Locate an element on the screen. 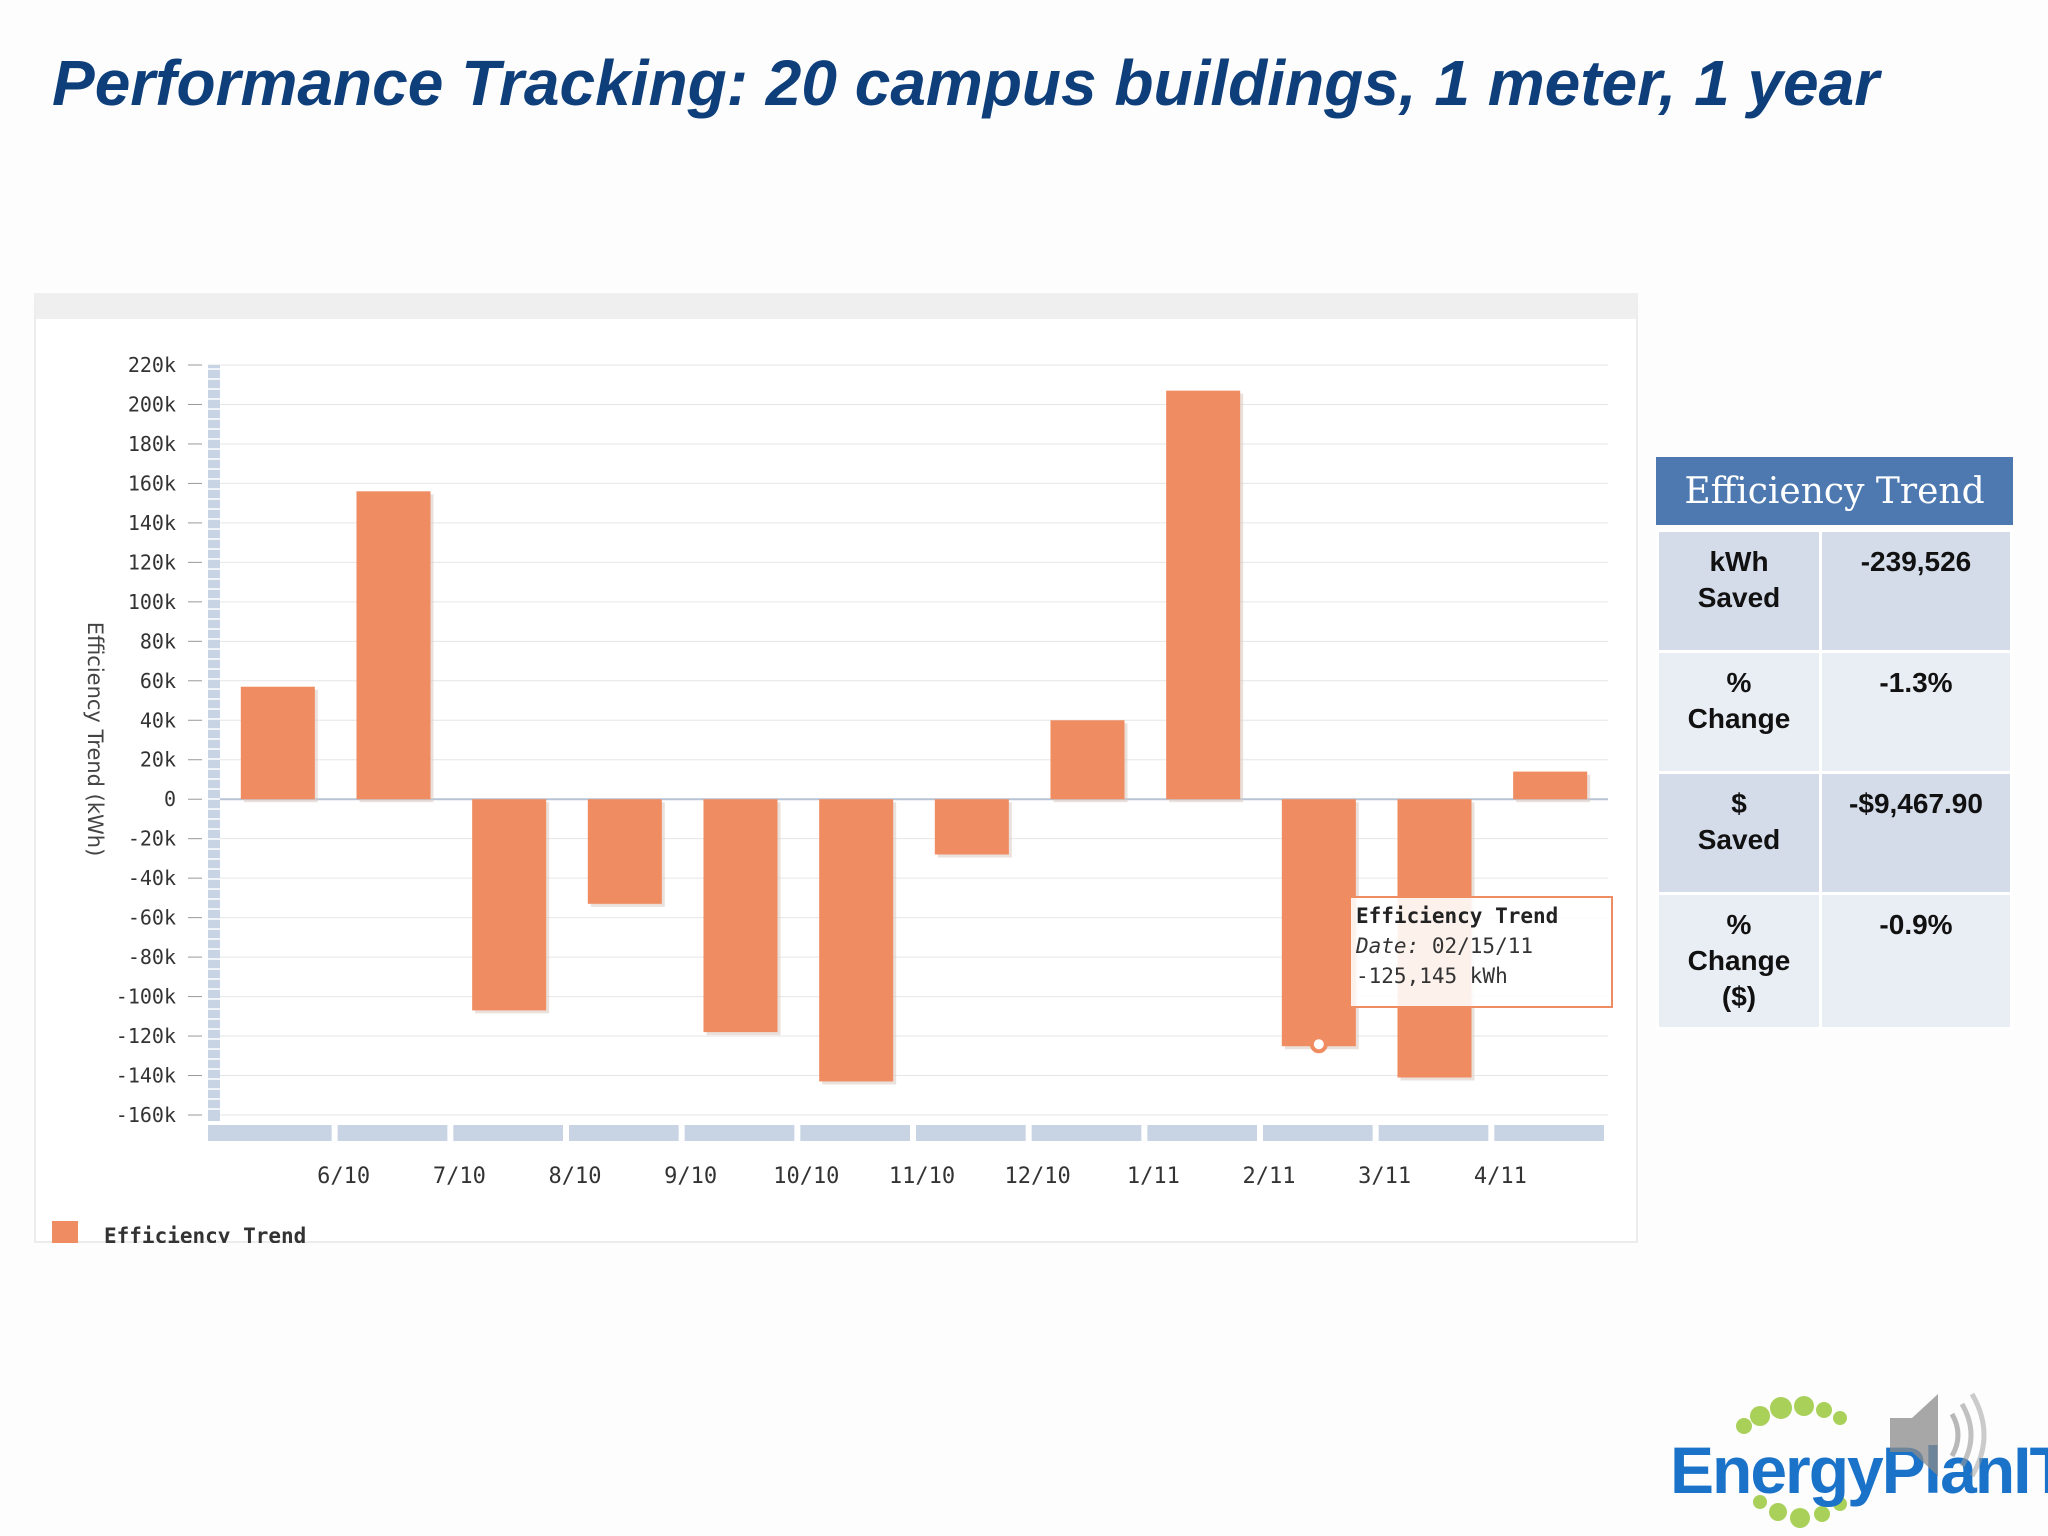 This screenshot has width=2048, height=1536. x-tick-label: 7/10 is located at coordinates (459, 1176).